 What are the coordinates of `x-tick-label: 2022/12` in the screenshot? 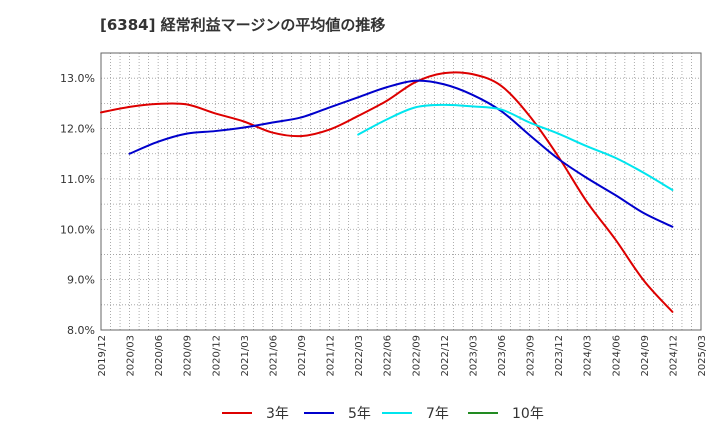 It's located at (445, 356).